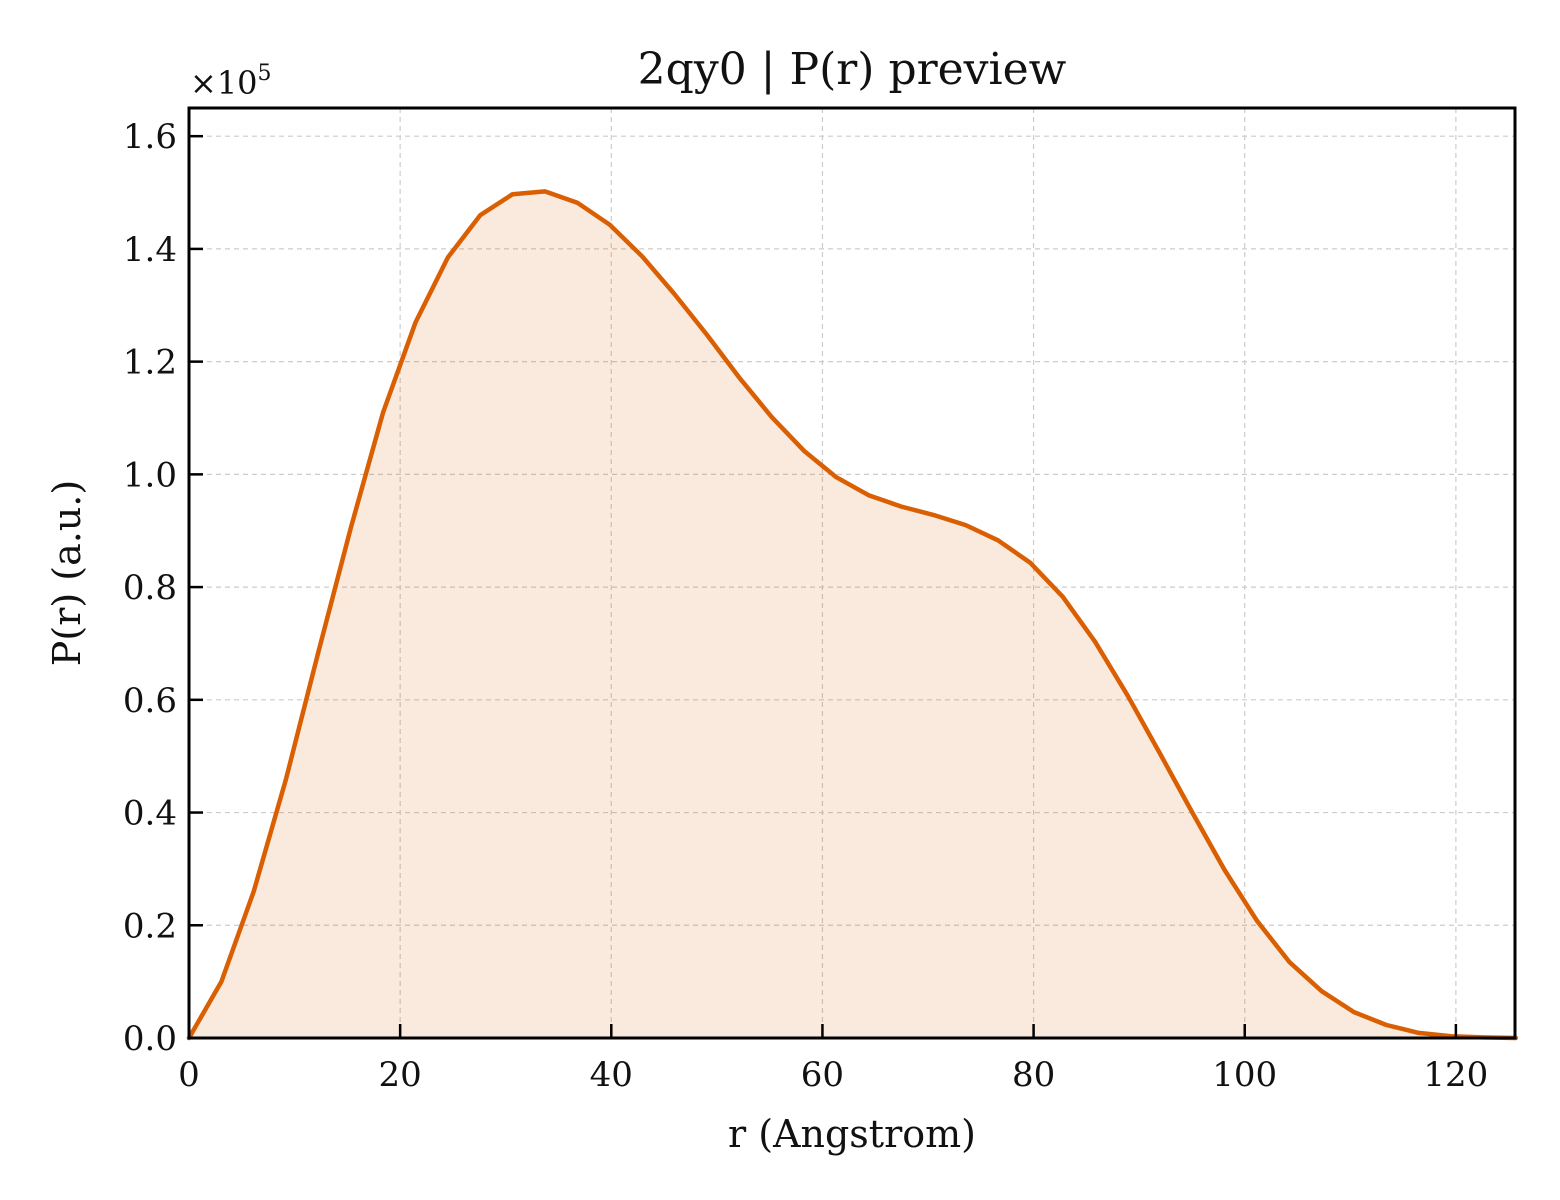  I want to click on y-tick-label: 1.2, so click(150, 363).